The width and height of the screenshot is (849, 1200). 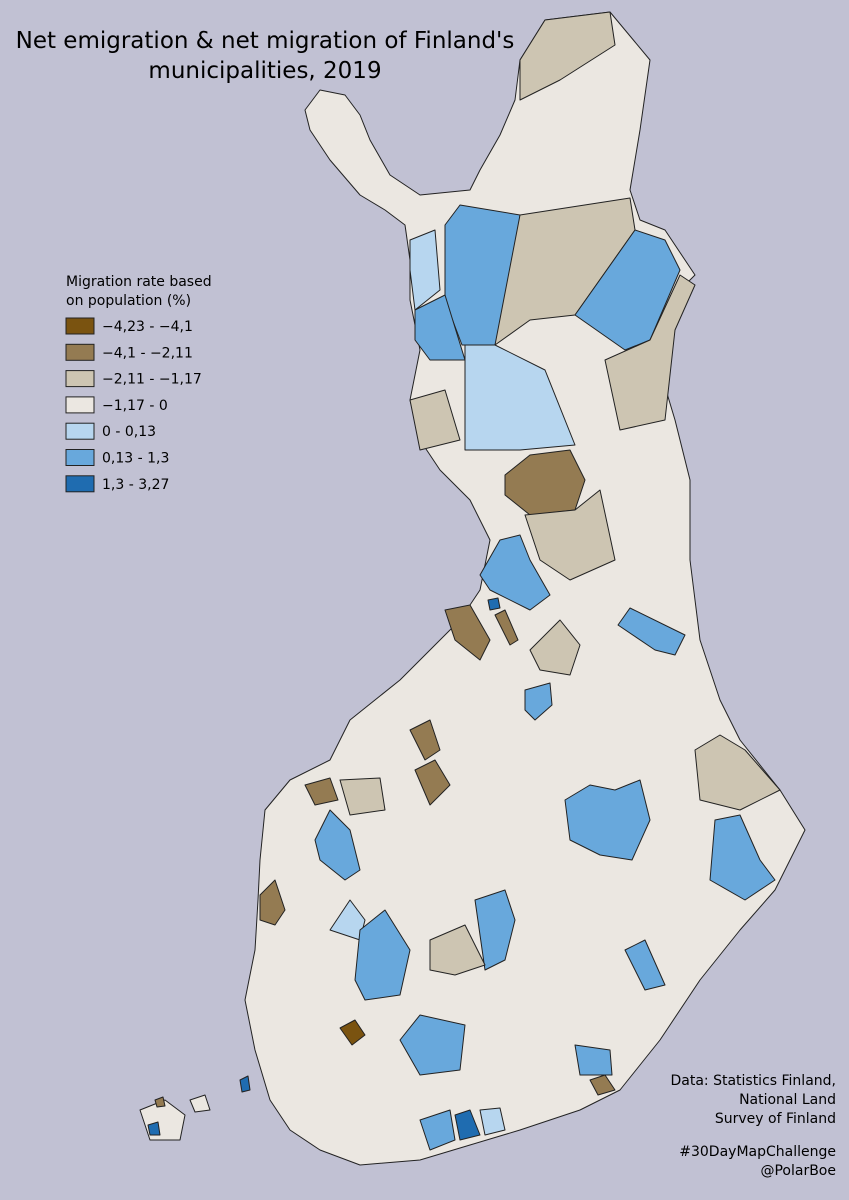 I want to click on legend-label: −1,17 - 0, so click(x=135, y=406).